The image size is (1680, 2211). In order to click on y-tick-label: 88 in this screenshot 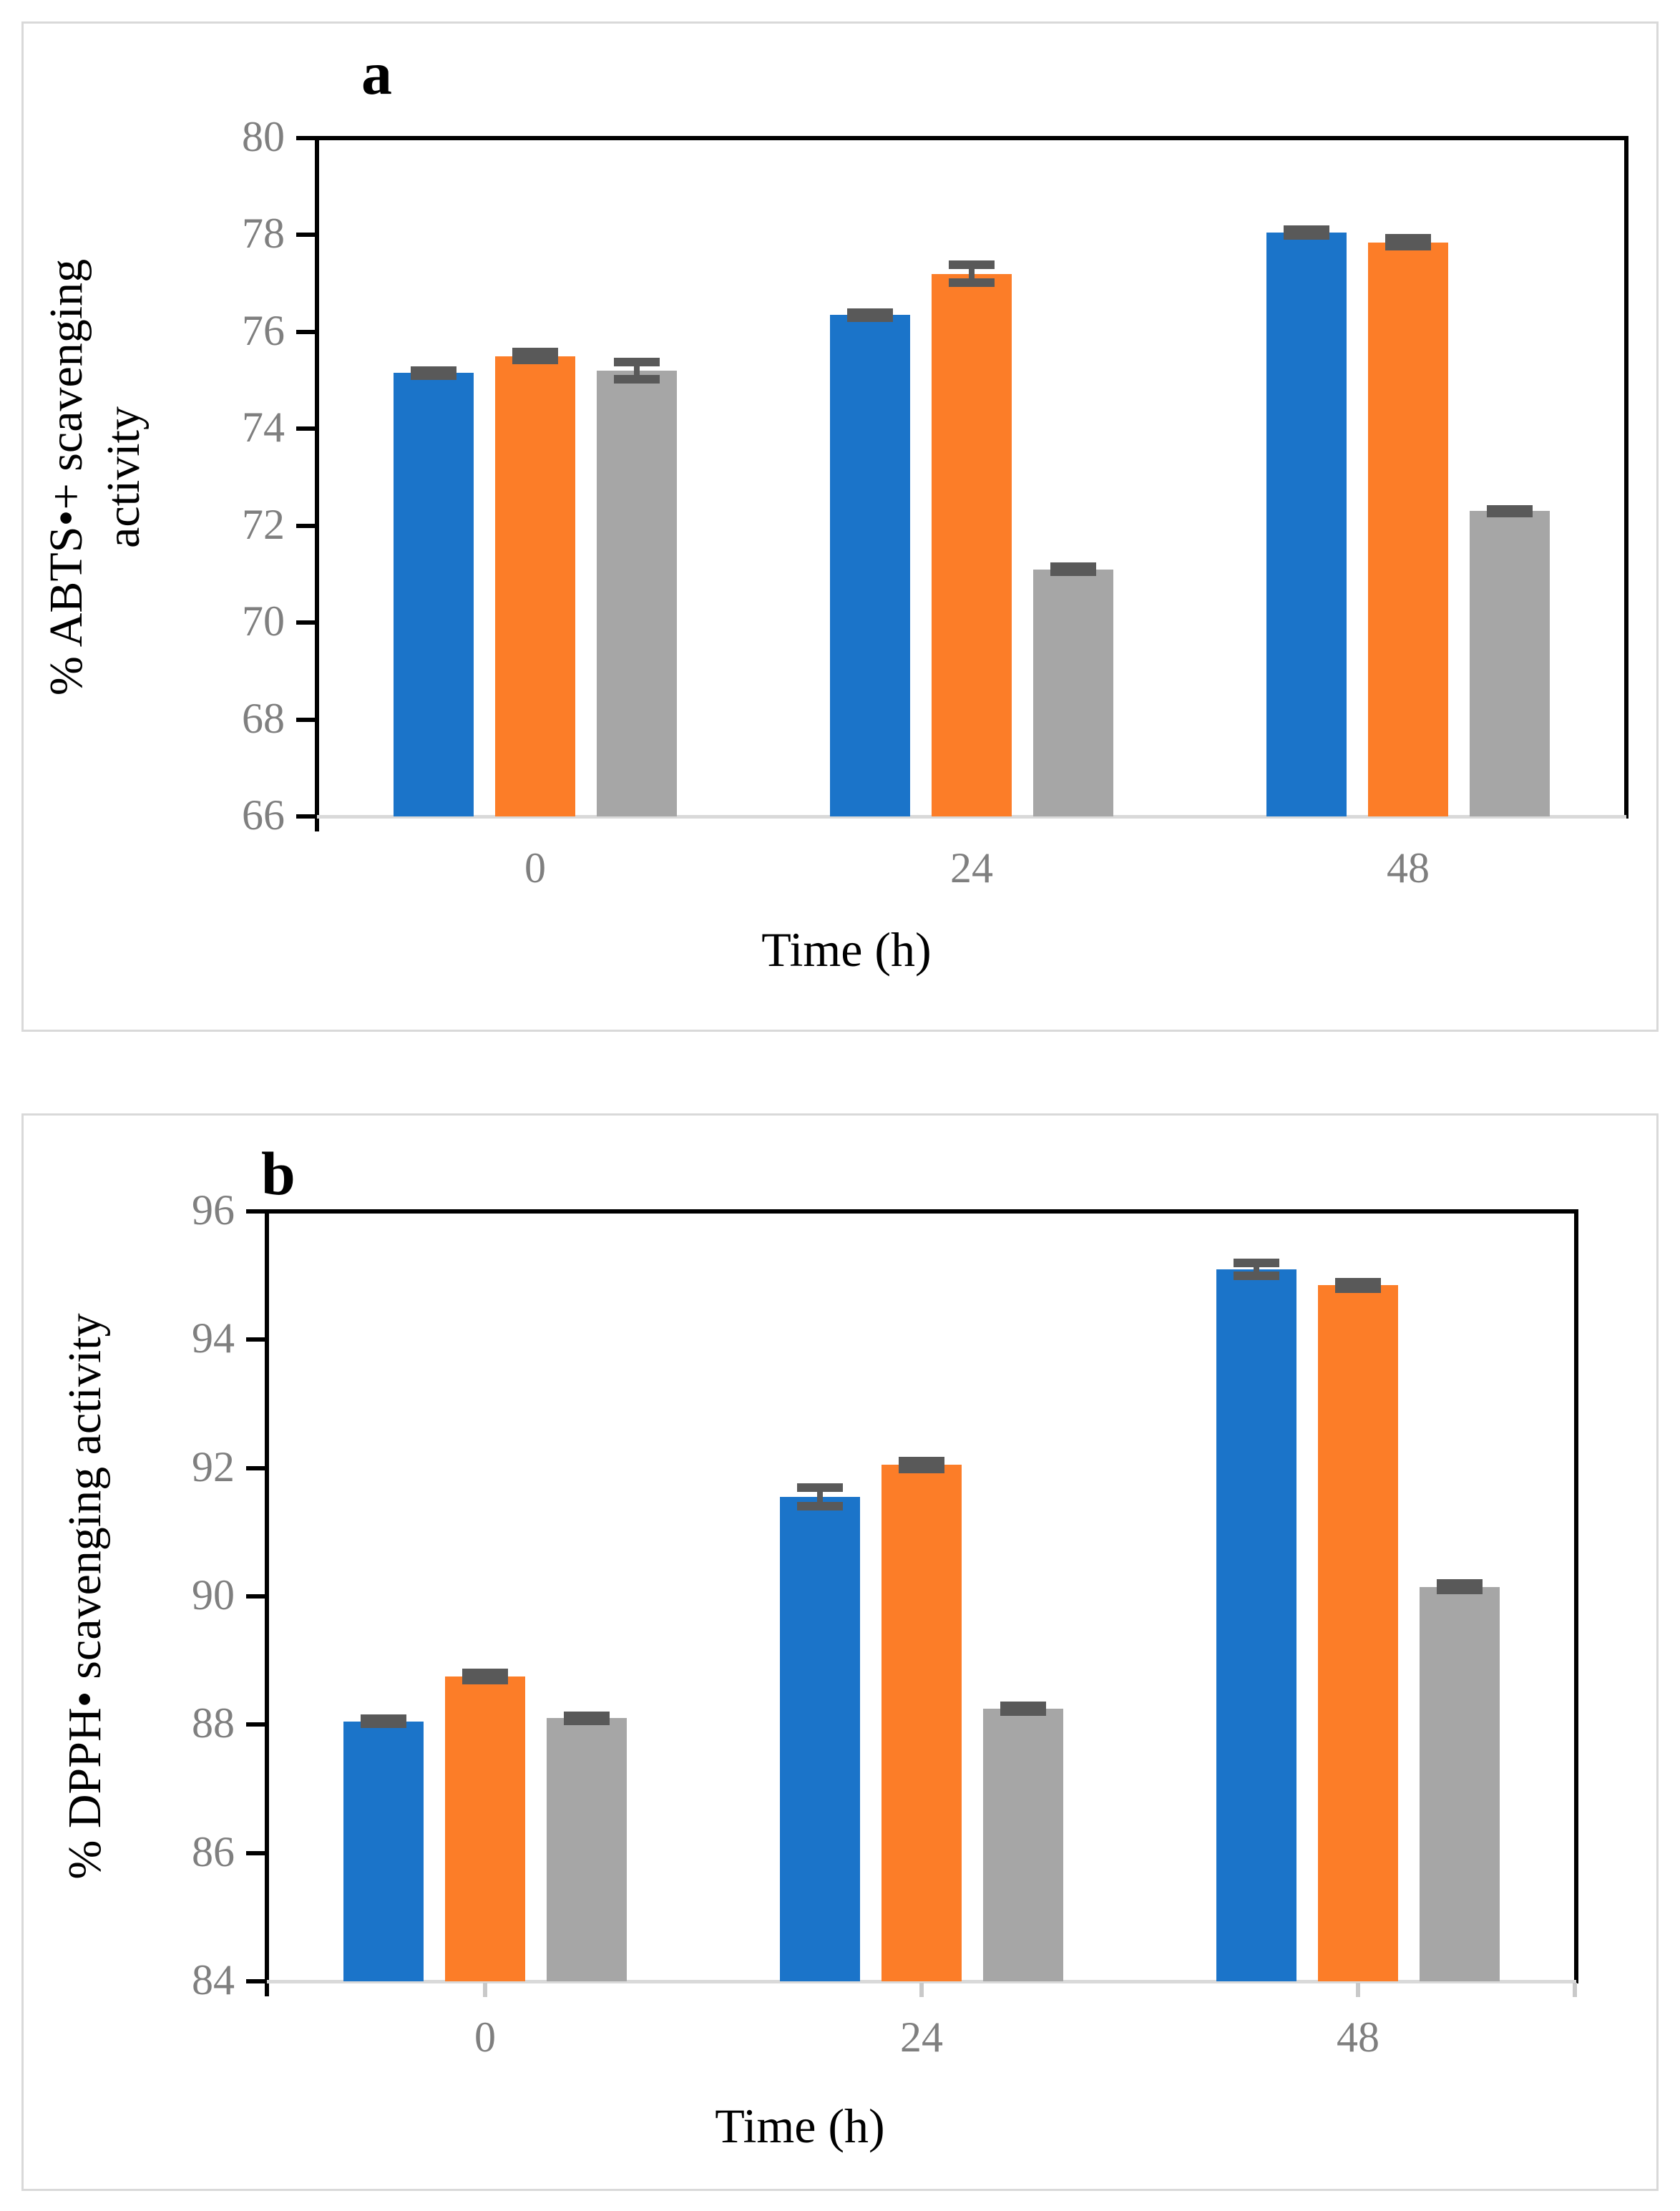, I will do `click(213, 1723)`.